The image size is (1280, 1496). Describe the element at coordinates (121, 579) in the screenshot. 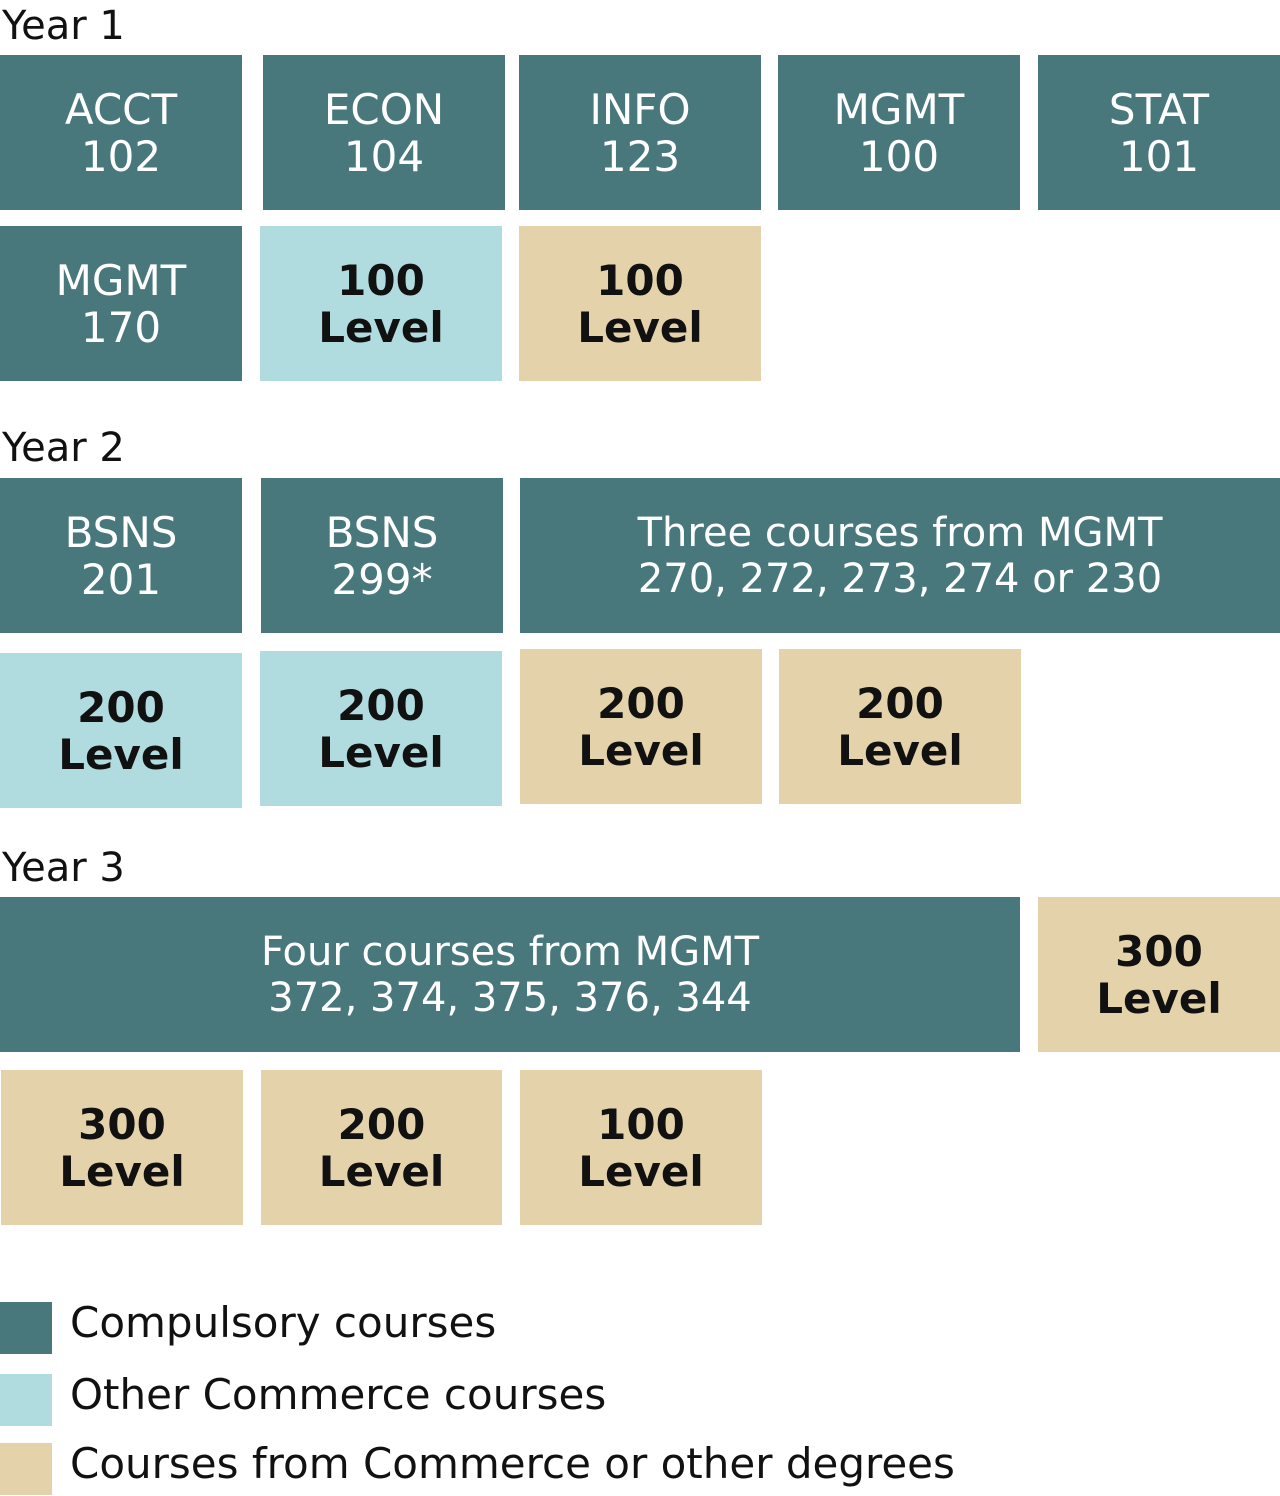

I see `tile-line-2: 201` at that location.